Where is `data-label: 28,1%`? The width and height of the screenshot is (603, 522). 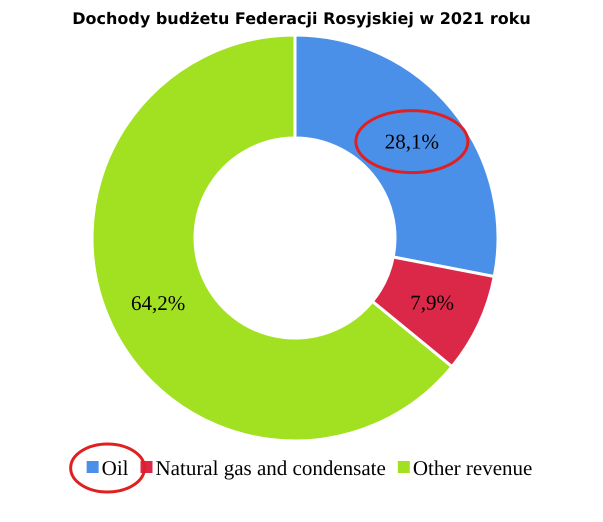 data-label: 28,1% is located at coordinates (411, 142).